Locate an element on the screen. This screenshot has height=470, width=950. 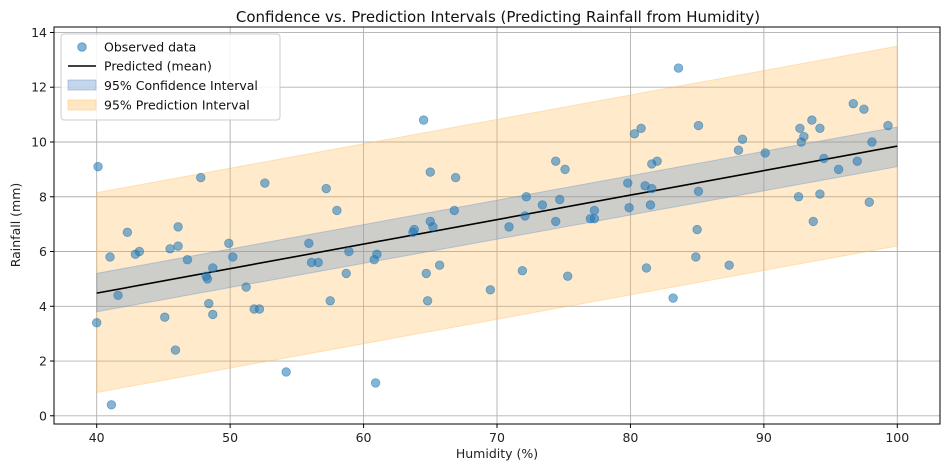
legend-box is located at coordinates (170, 77).